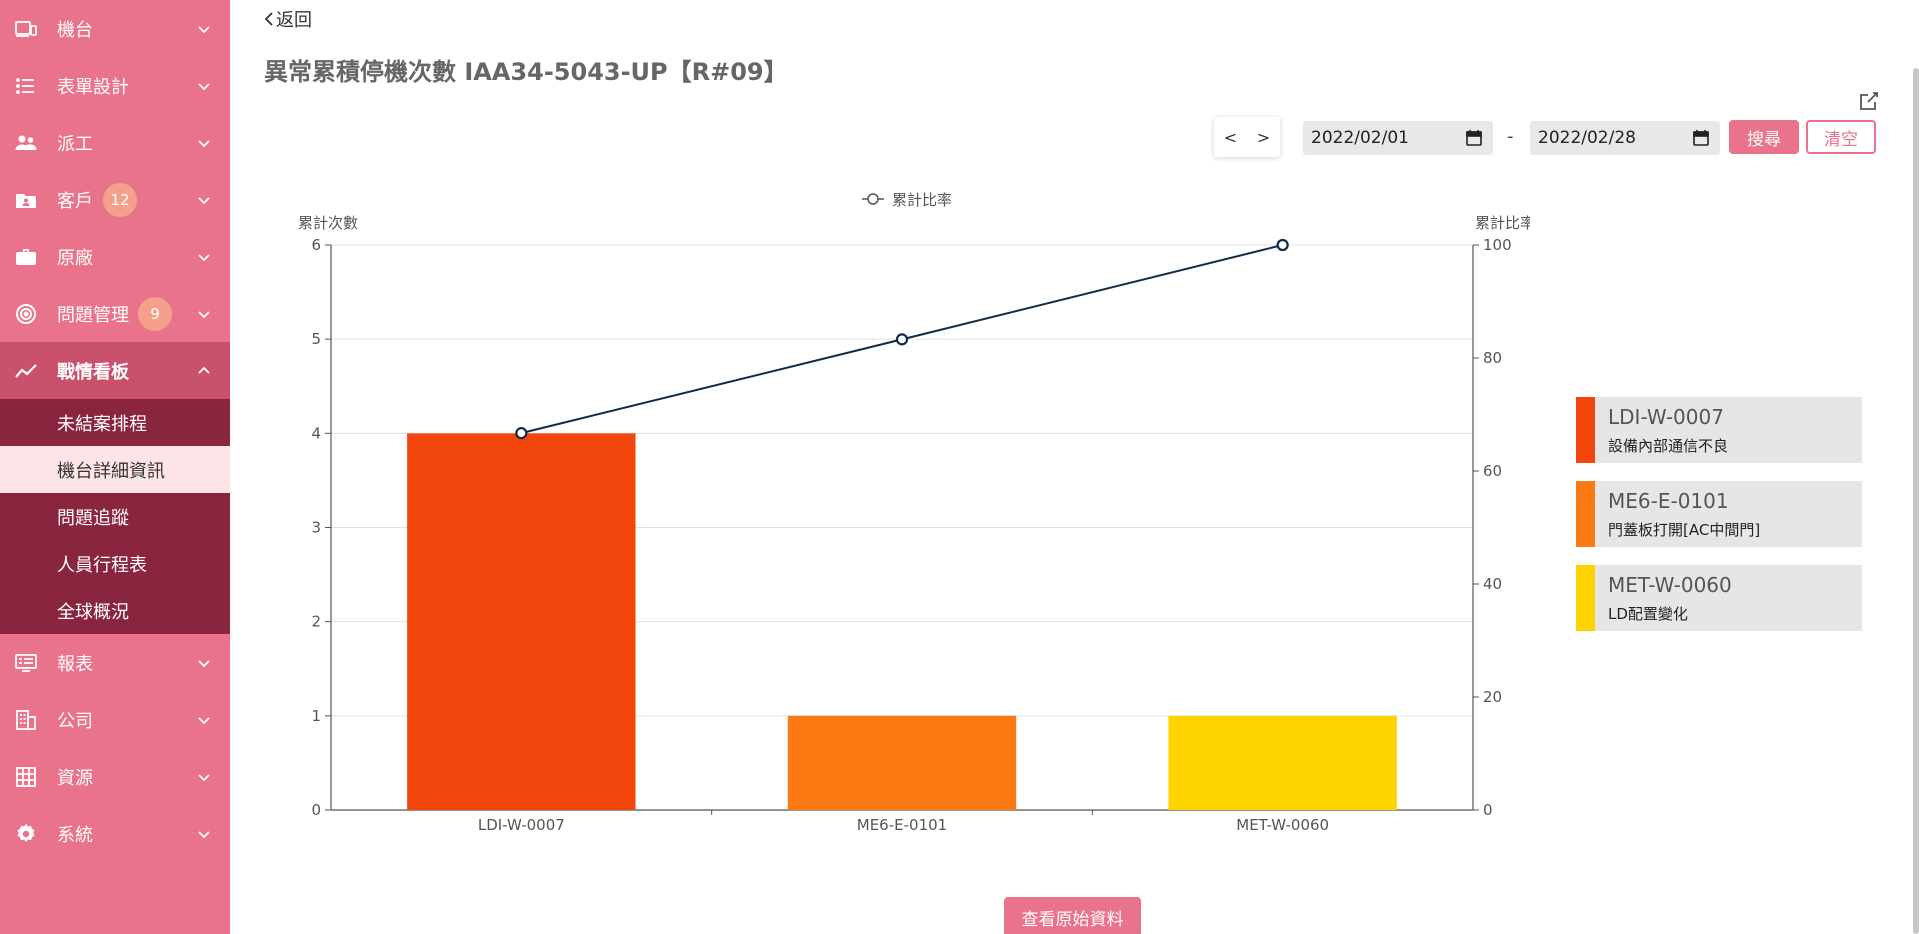  Describe the element at coordinates (1497, 245) in the screenshot. I see `y-right-tick-label: 100` at that location.